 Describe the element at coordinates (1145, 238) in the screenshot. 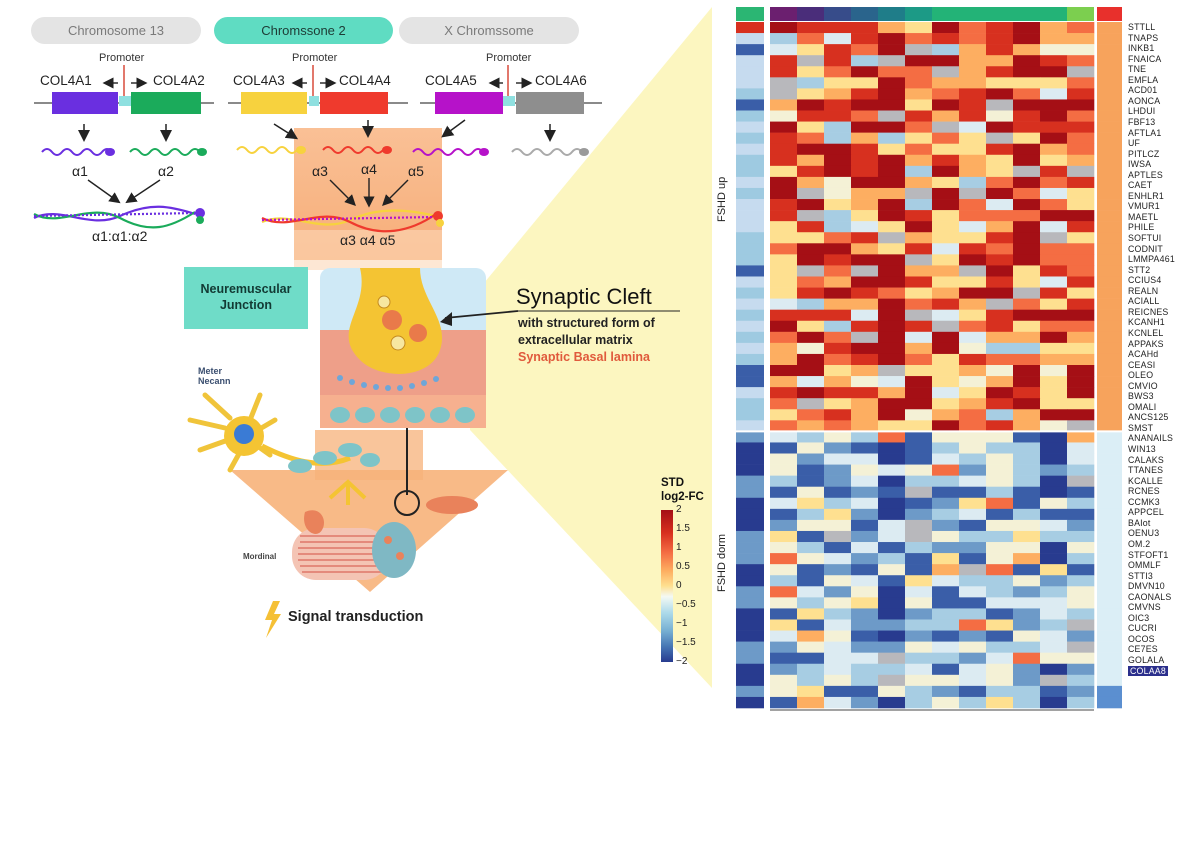

I see `gene-row-label: SOFTUI` at that location.